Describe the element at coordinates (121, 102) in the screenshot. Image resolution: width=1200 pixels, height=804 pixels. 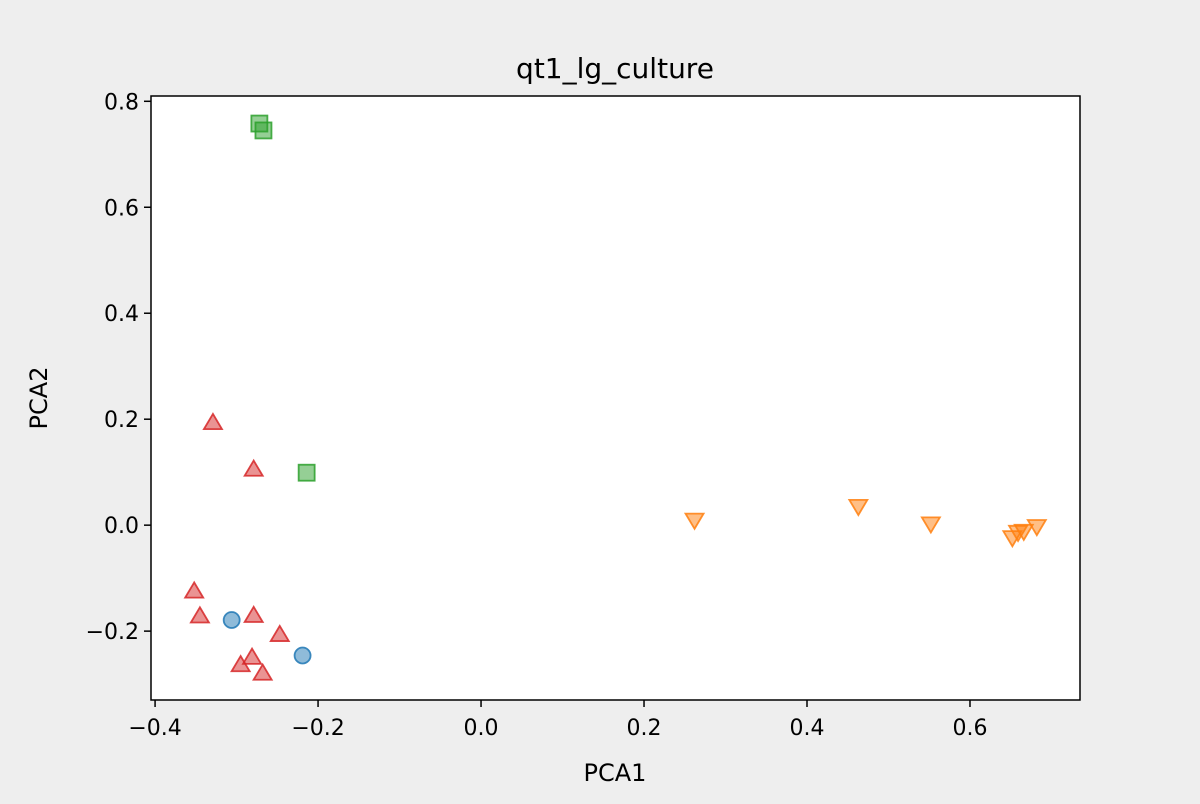
I see `y-tick-label: 0.8` at that location.